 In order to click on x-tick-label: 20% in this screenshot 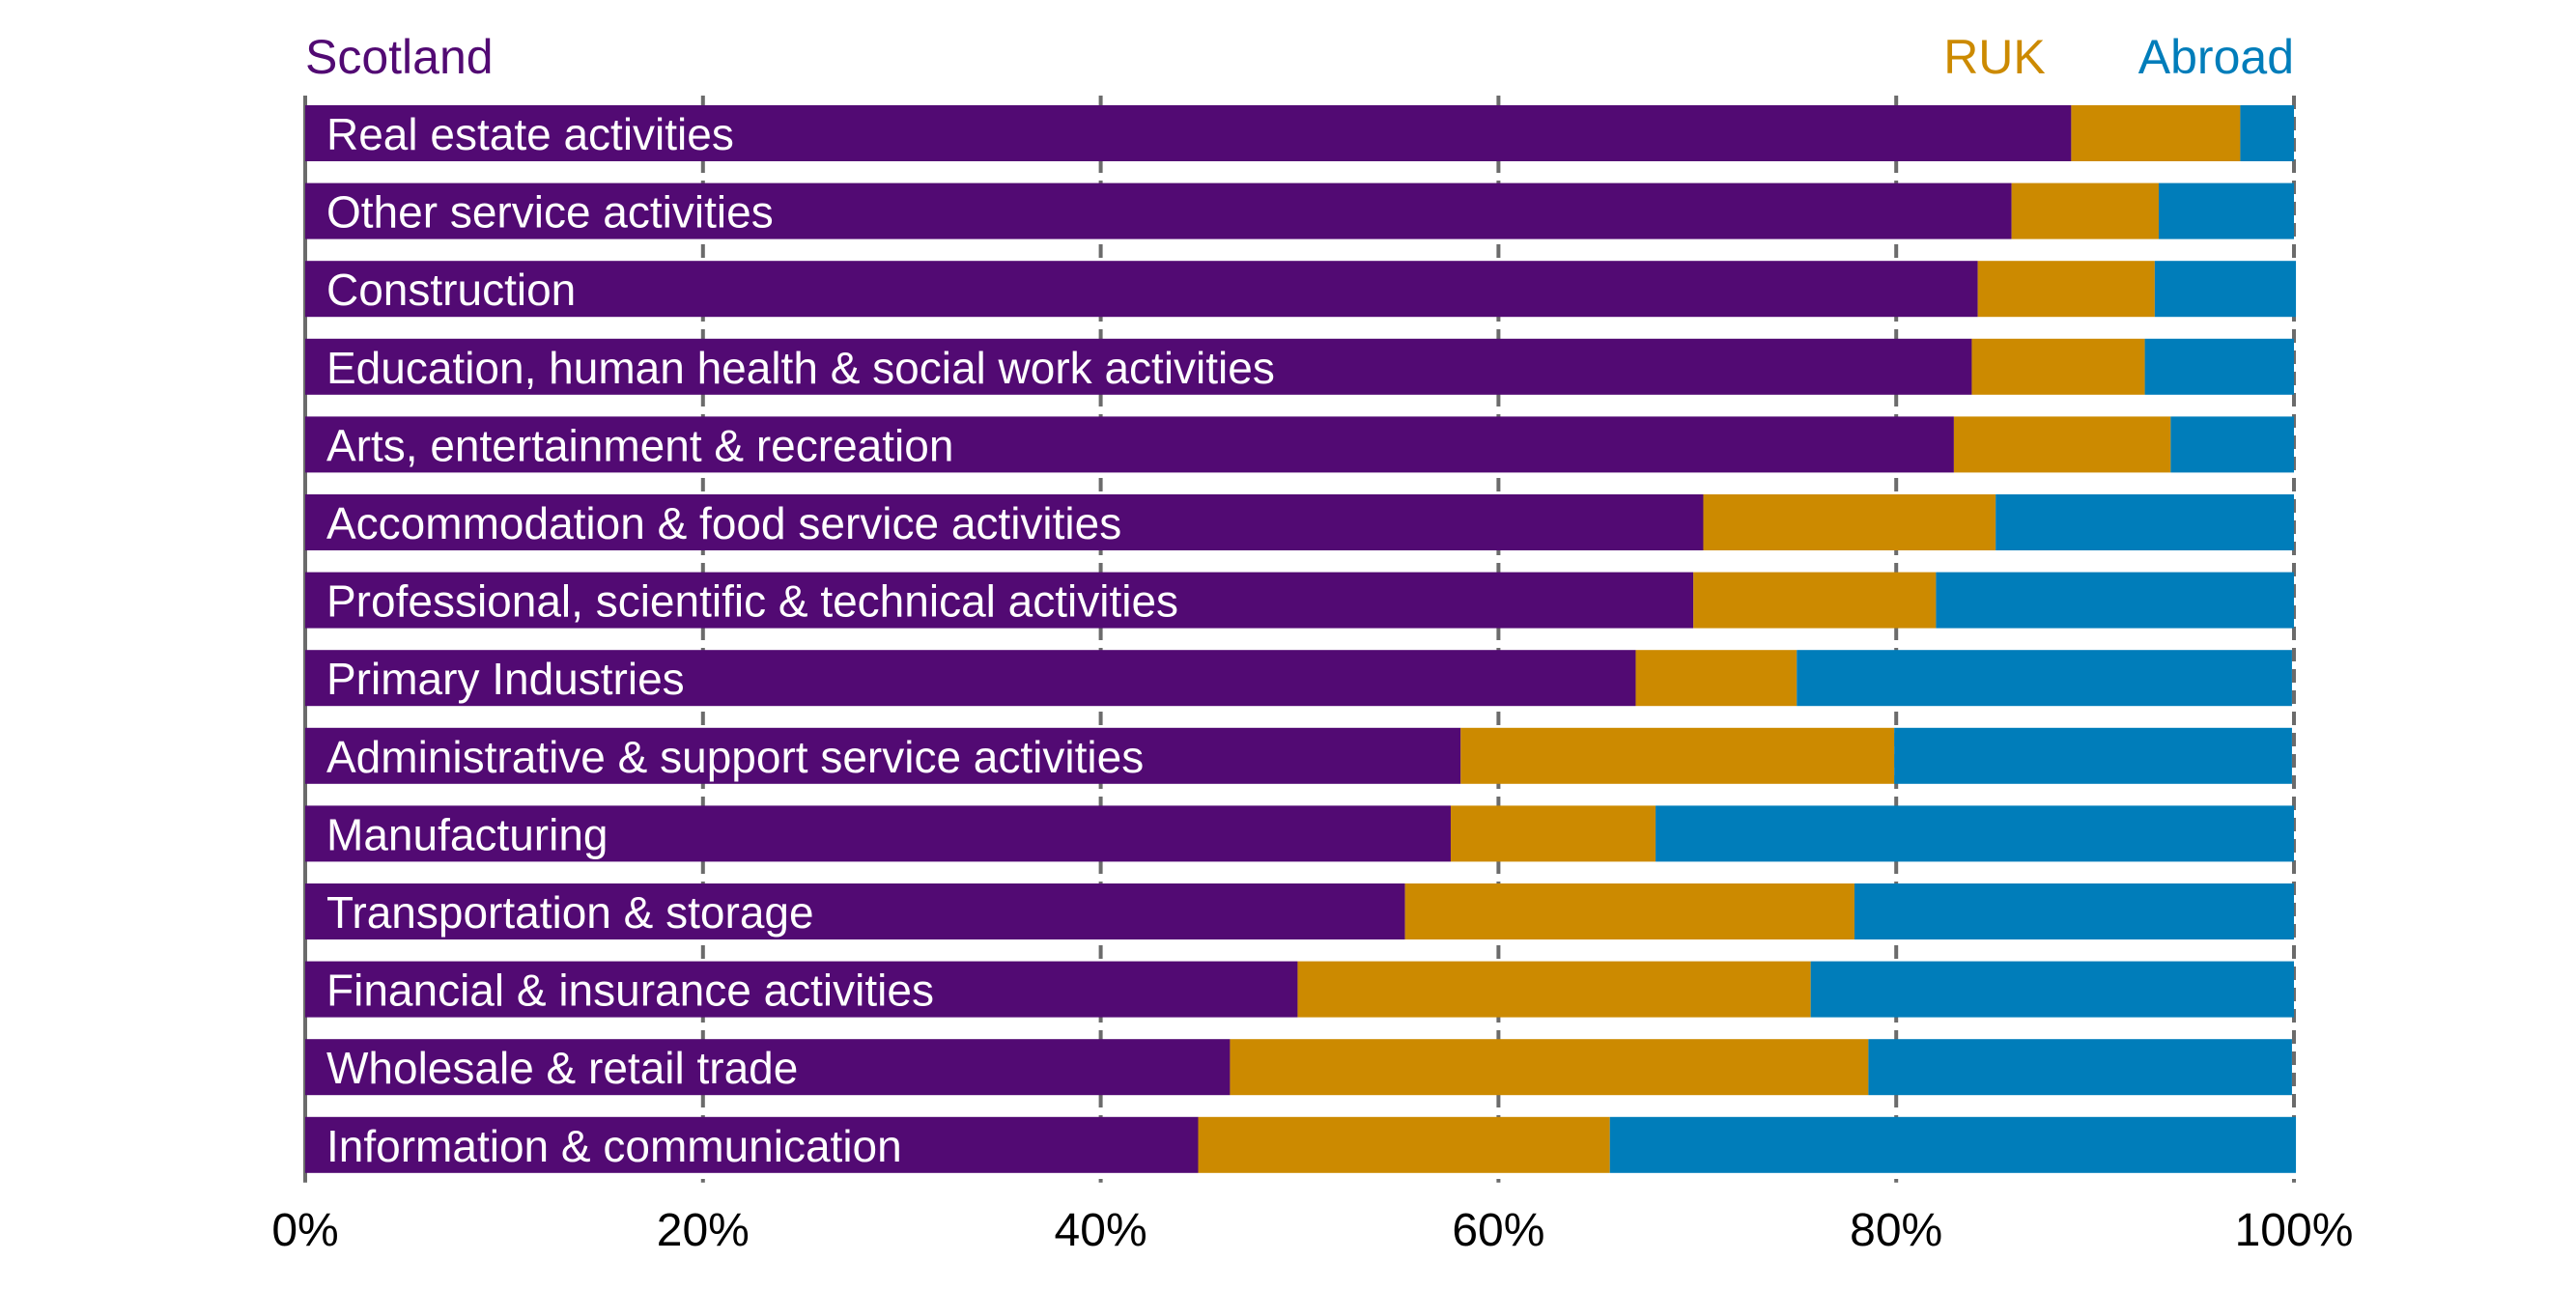, I will do `click(703, 1230)`.